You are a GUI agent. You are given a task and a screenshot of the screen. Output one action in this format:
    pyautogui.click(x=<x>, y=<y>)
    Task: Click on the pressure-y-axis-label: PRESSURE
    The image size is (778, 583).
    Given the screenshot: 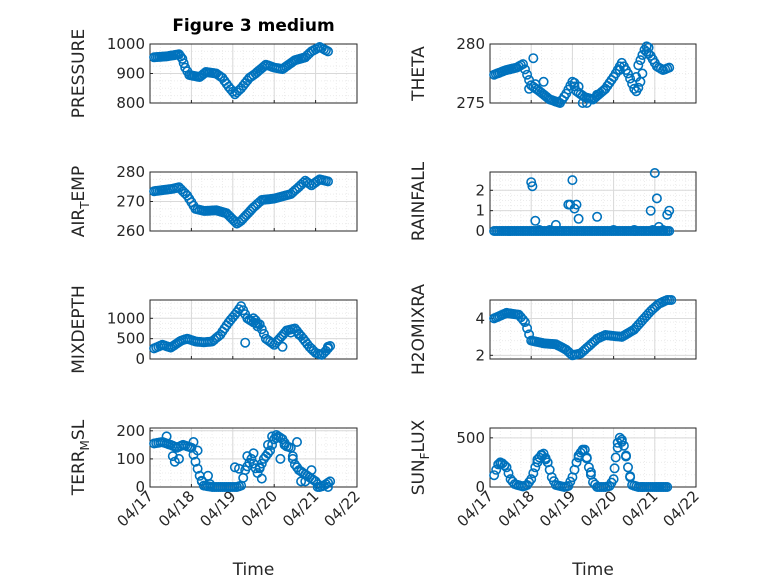 What is the action you would take?
    pyautogui.click(x=79, y=73)
    